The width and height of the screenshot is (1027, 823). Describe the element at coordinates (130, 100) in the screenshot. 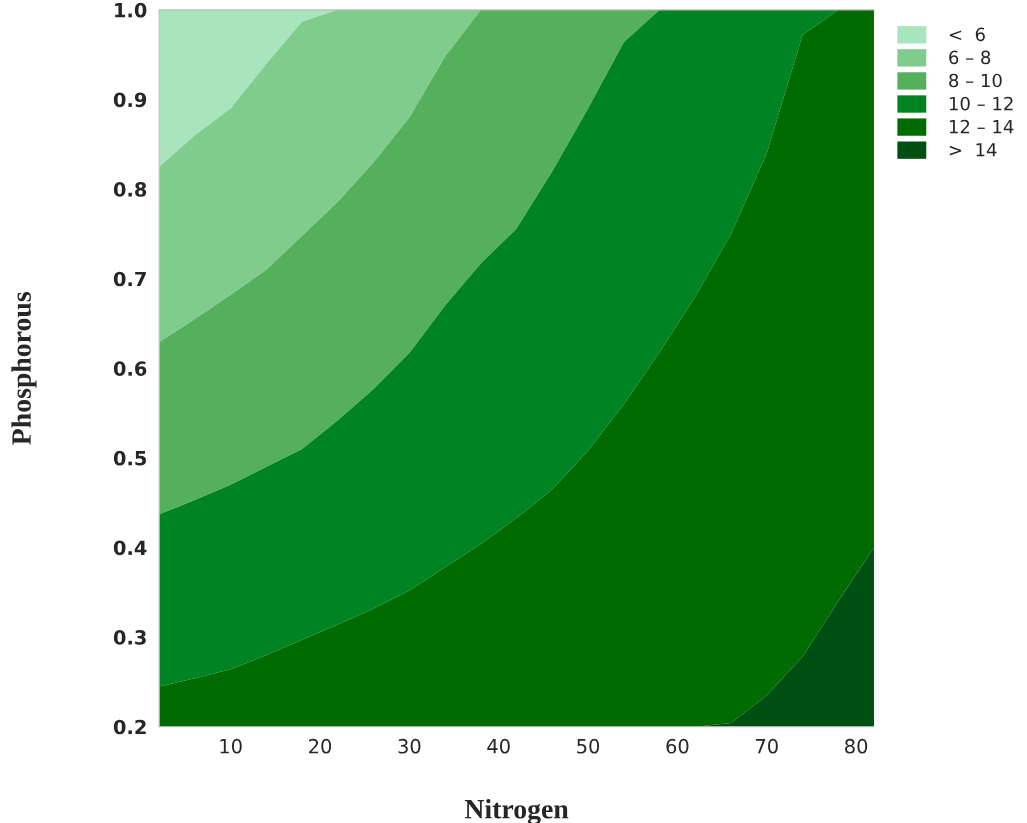

I see `y-tick-label: 0.9` at that location.